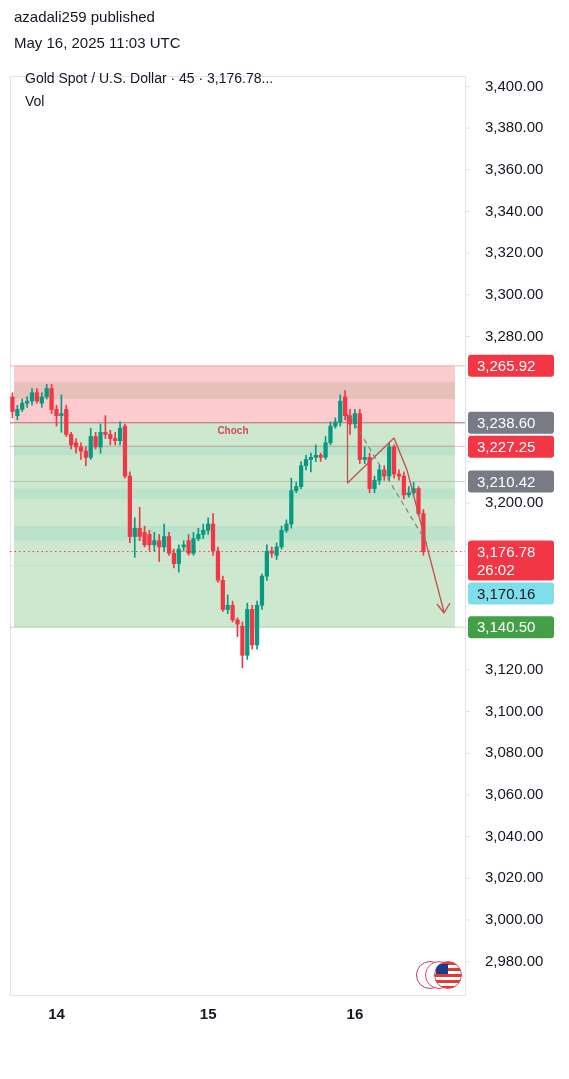  What do you see at coordinates (506, 593) in the screenshot?
I see `ref-line-label: 3,170.16` at bounding box center [506, 593].